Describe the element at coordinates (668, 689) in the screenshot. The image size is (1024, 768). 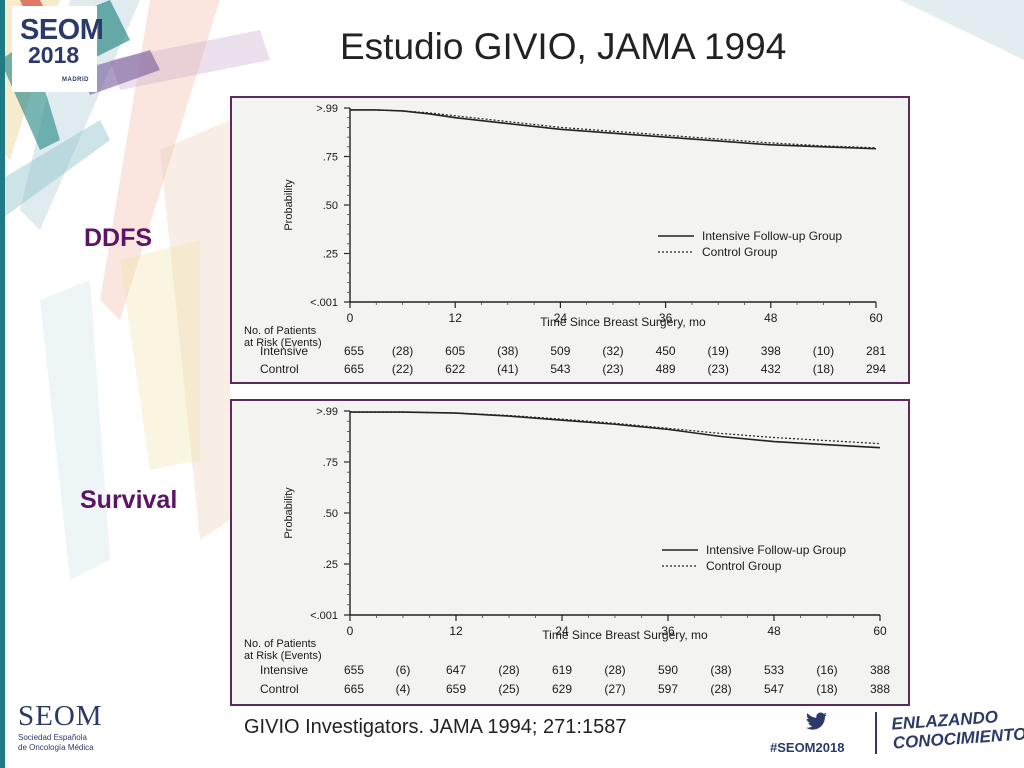
I see `risk-table-cell: 597` at that location.